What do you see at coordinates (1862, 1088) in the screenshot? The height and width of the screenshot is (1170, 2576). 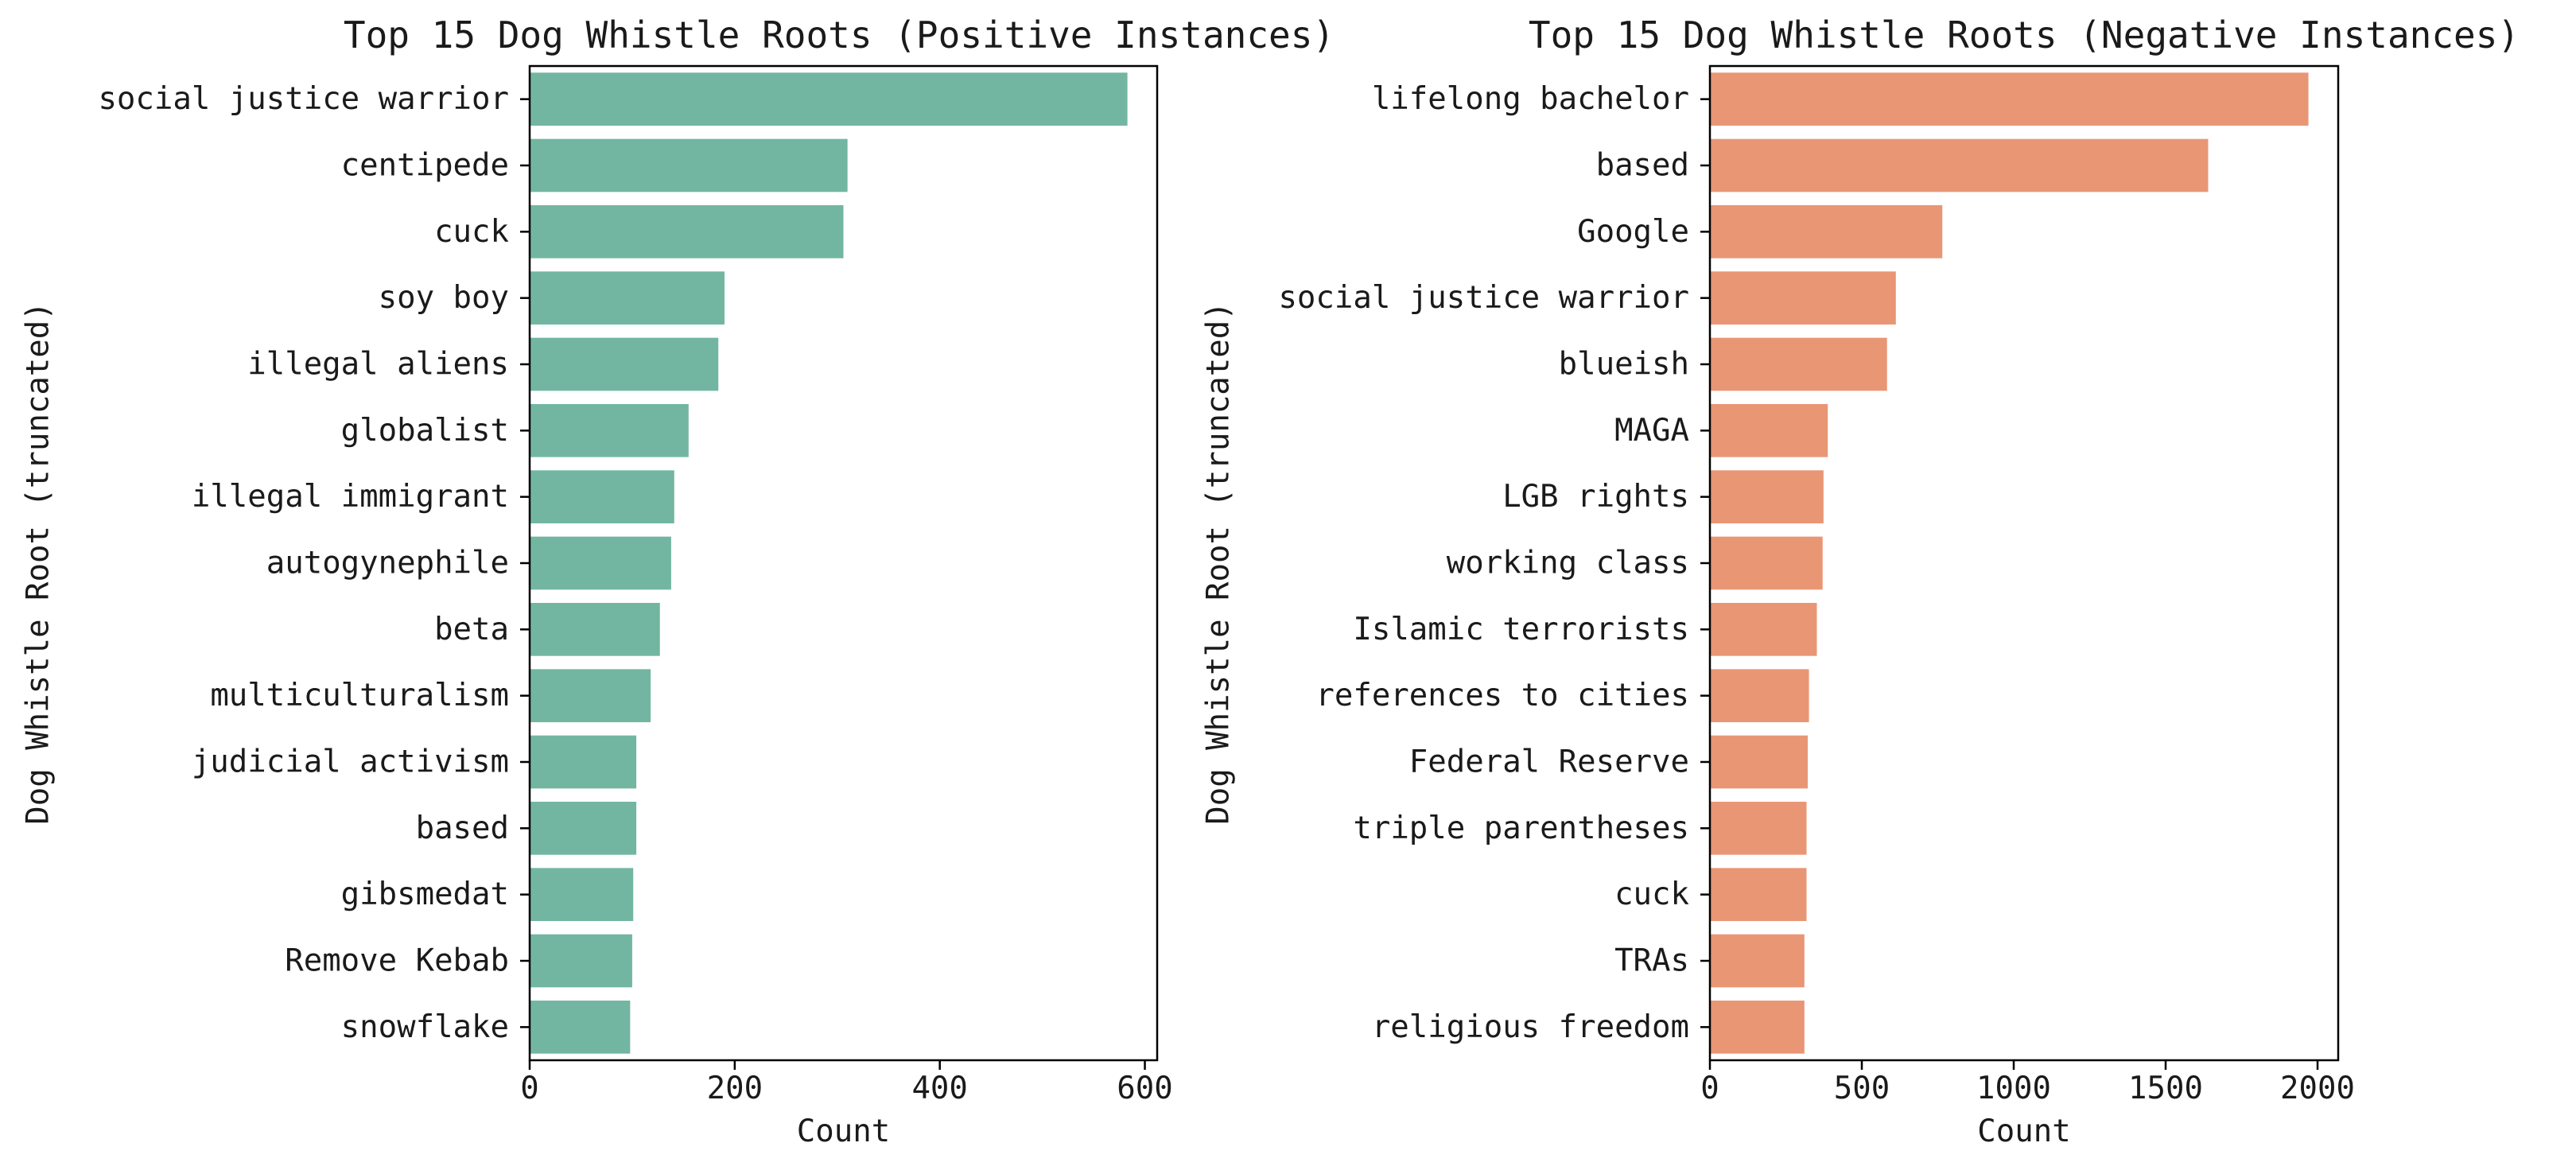 I see `negative-x-tick-label: 500` at bounding box center [1862, 1088].